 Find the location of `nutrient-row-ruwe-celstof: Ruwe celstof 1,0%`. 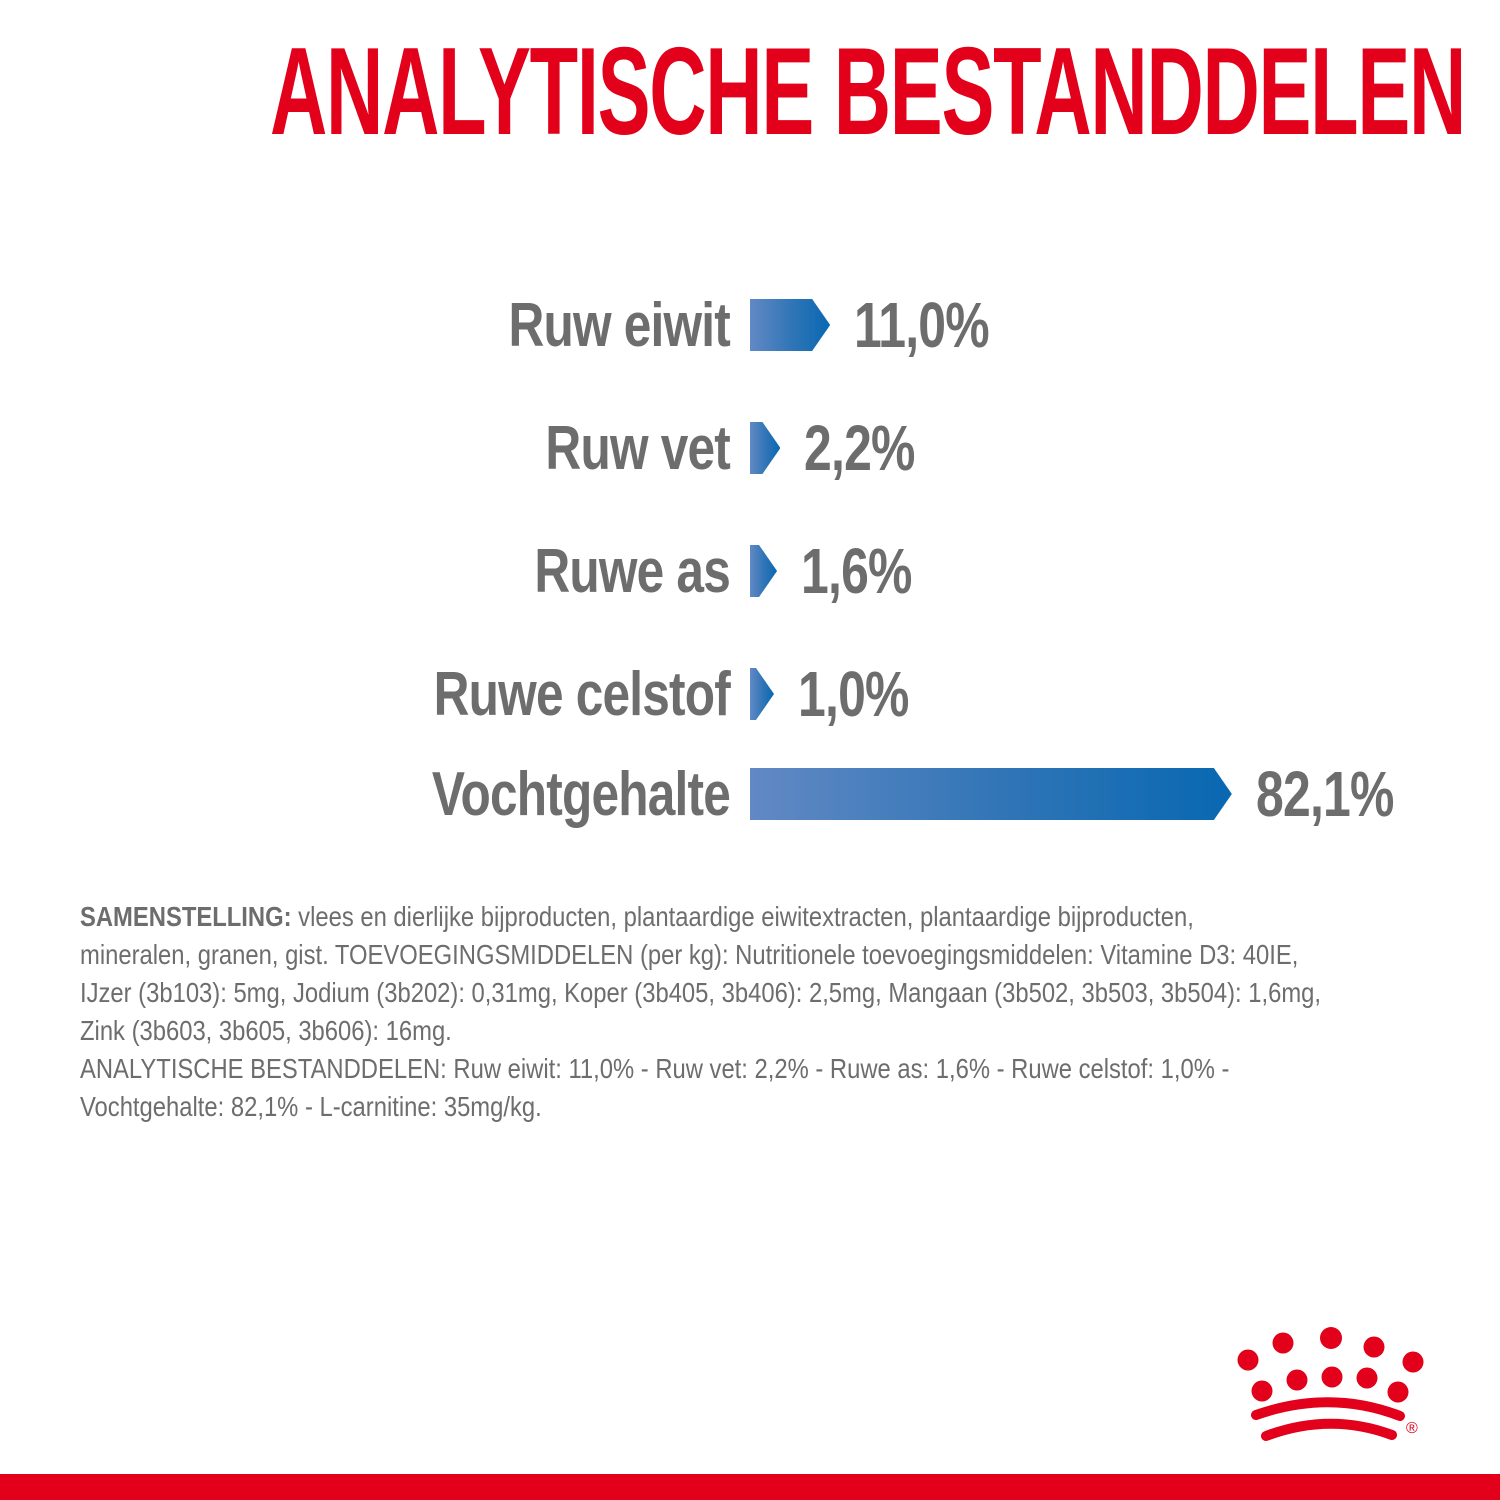

nutrient-row-ruwe-celstof: Ruwe celstof 1,0% is located at coordinates (470, 694).